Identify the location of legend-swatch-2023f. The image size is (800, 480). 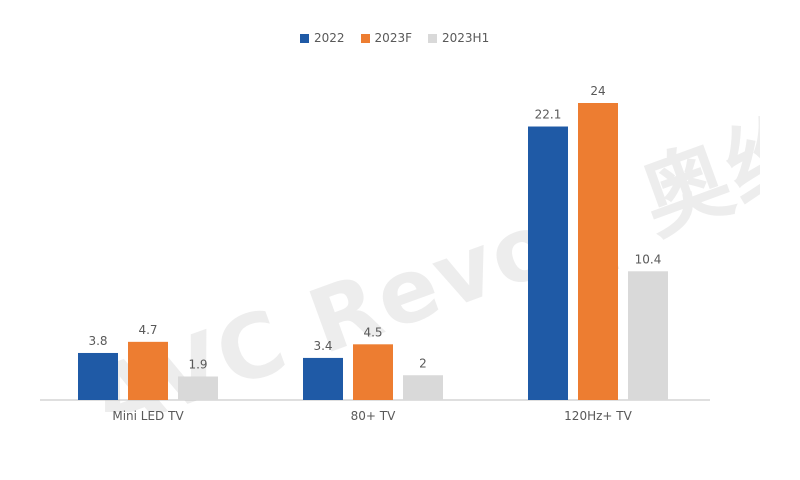
(365, 38).